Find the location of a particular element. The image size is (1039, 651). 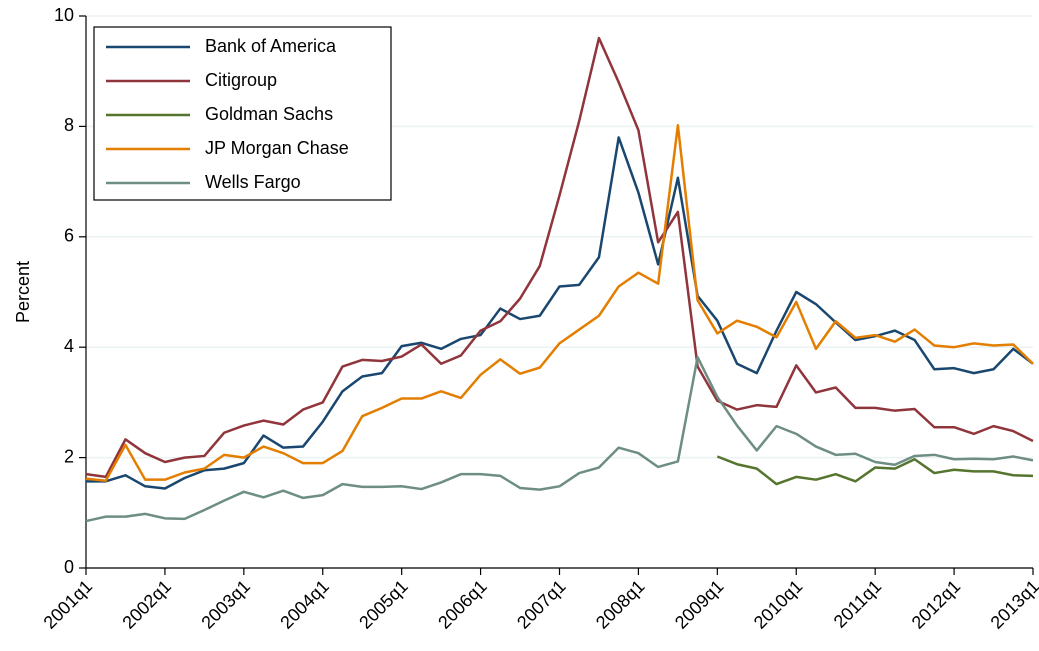

legend-label: JP Morgan Chase is located at coordinates (277, 148).